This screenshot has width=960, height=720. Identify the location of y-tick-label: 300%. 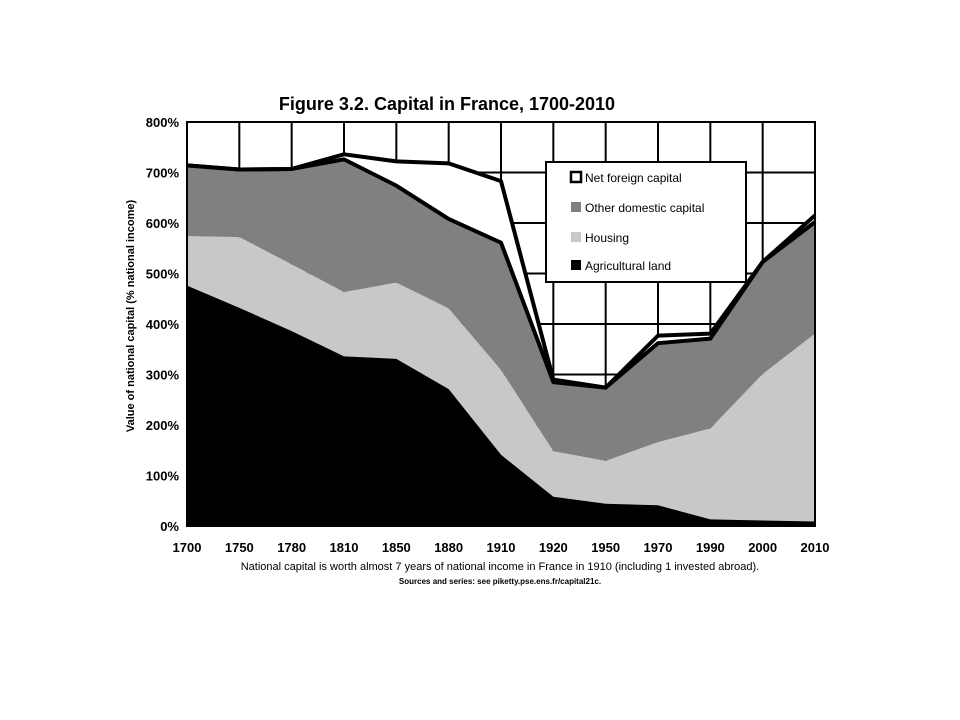
(163, 375).